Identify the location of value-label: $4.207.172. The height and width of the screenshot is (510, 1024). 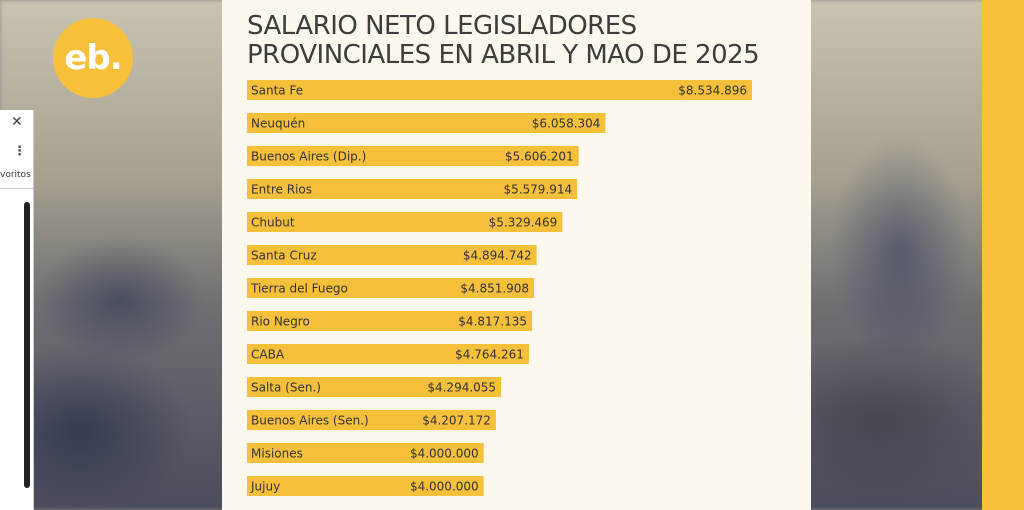
(456, 421).